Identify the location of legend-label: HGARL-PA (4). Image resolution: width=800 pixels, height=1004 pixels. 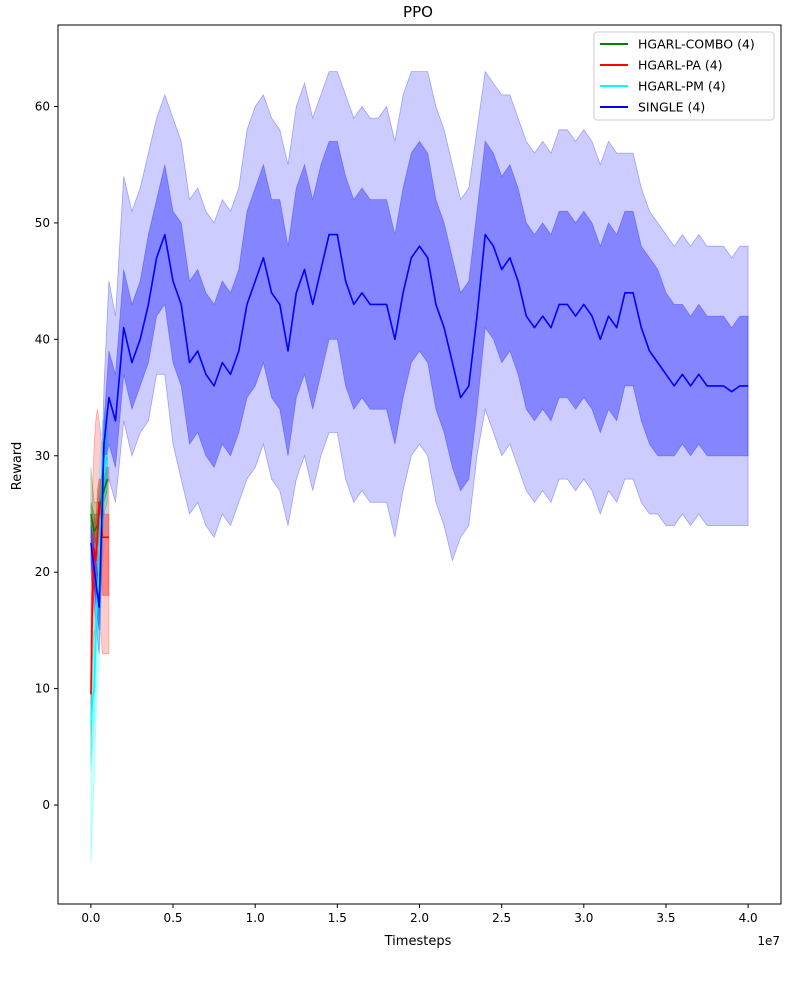
(680, 65).